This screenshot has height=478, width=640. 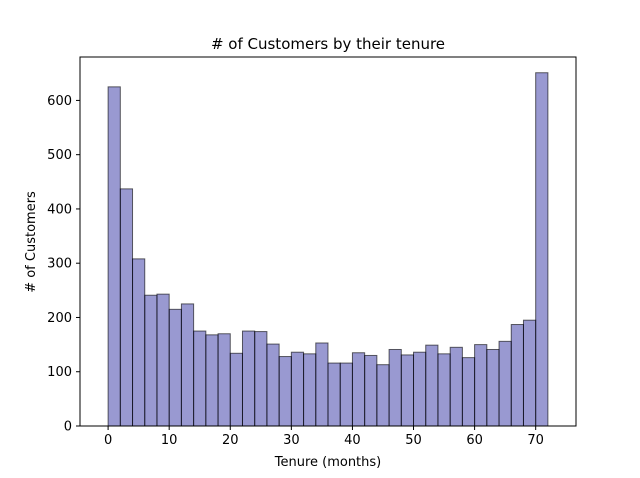 I want to click on y-tick-label: 300, so click(x=59, y=264).